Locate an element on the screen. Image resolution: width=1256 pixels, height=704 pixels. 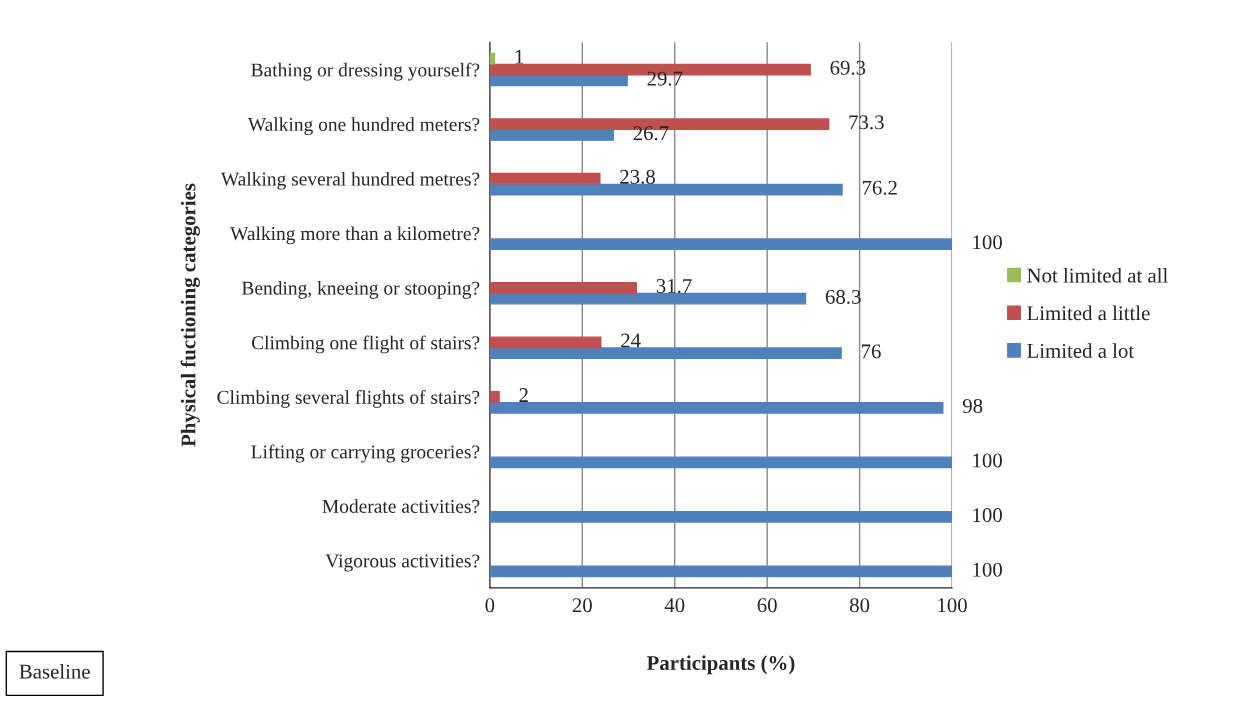
x-tick-label: 80 is located at coordinates (859, 605).